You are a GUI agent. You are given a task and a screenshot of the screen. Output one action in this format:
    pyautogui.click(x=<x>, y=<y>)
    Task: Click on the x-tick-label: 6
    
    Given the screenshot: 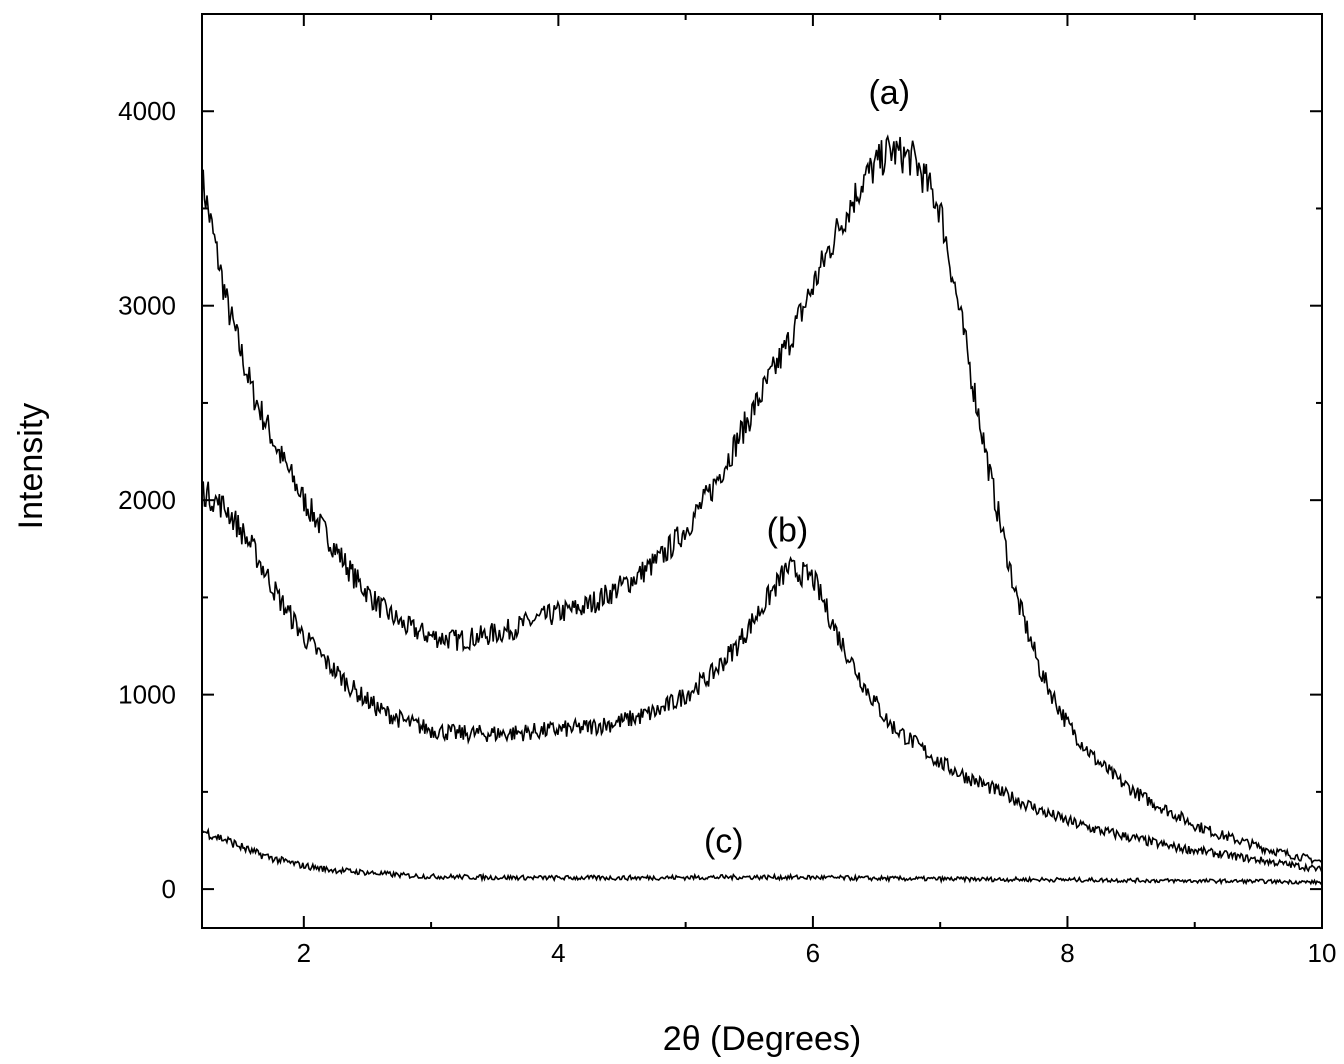 What is the action you would take?
    pyautogui.click(x=813, y=953)
    